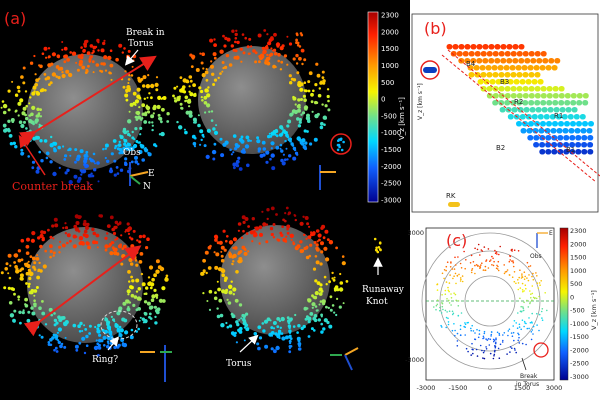 The height and width of the screenshot is (400, 600). I want to click on panel-b-label-b3: B3, so click(504, 82).